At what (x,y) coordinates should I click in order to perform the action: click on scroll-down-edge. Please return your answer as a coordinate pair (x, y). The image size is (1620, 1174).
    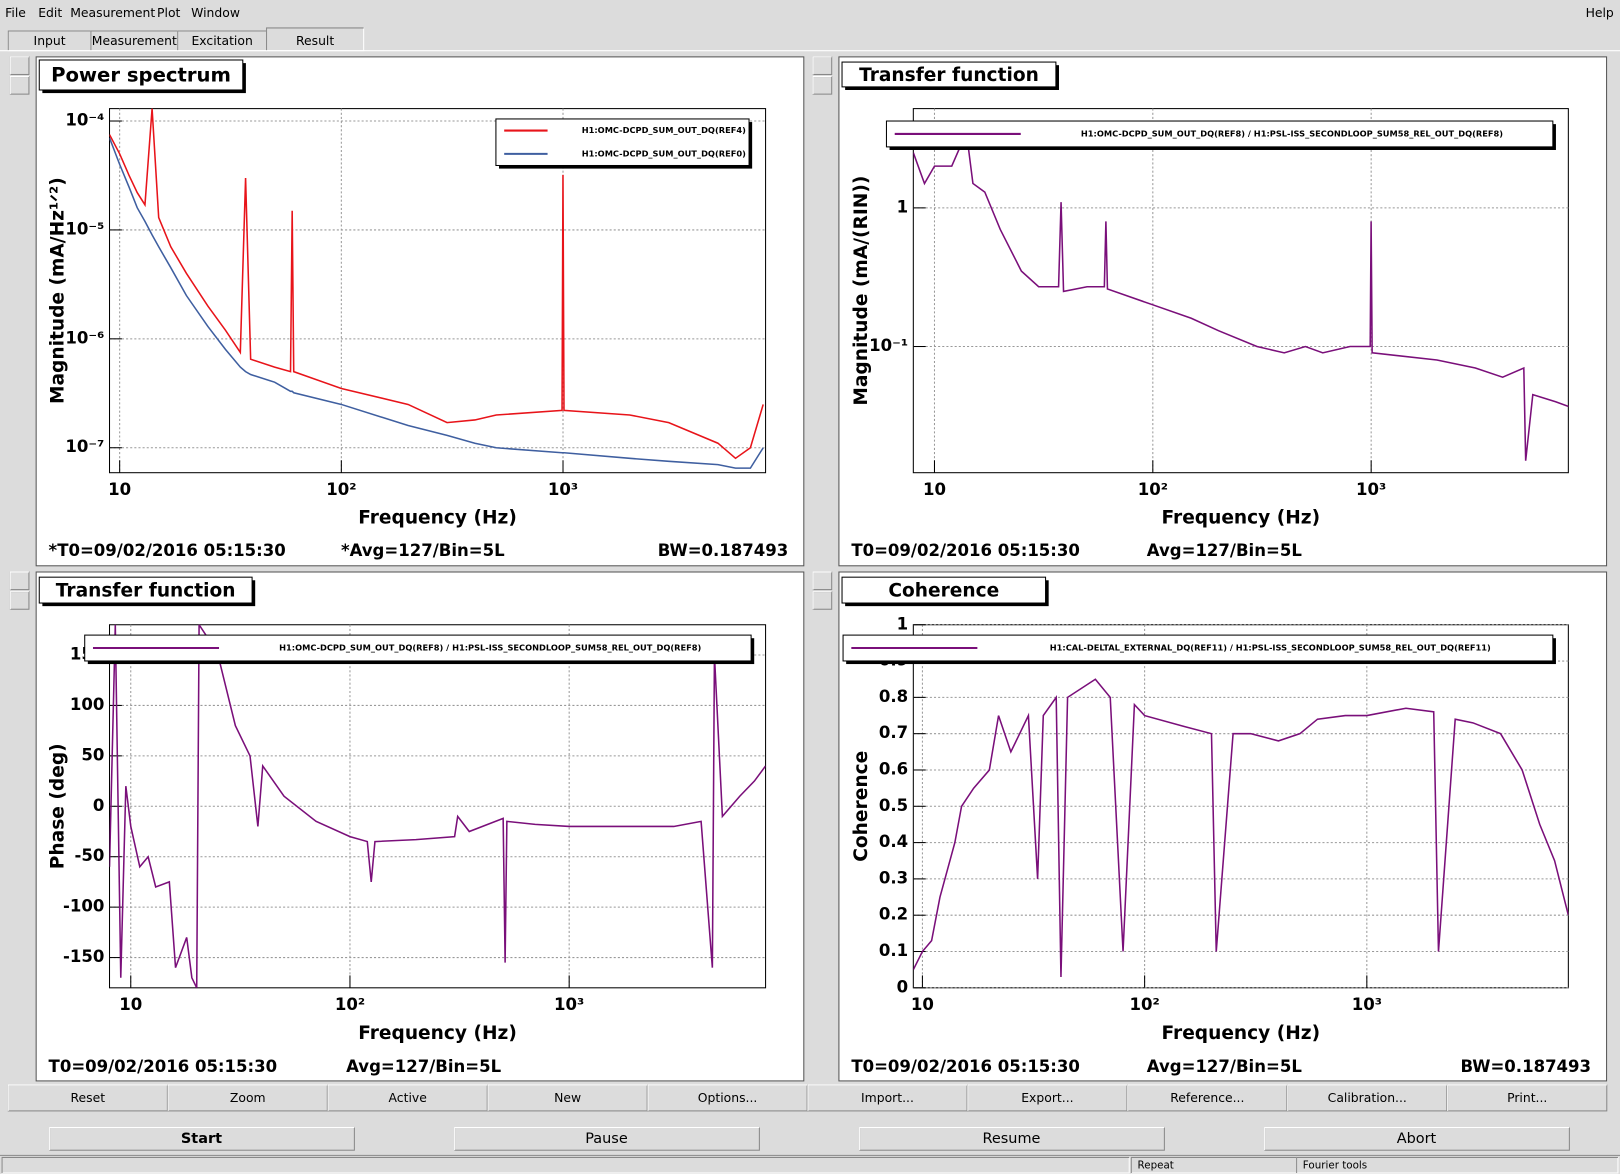
    Looking at the image, I should click on (19, 85).